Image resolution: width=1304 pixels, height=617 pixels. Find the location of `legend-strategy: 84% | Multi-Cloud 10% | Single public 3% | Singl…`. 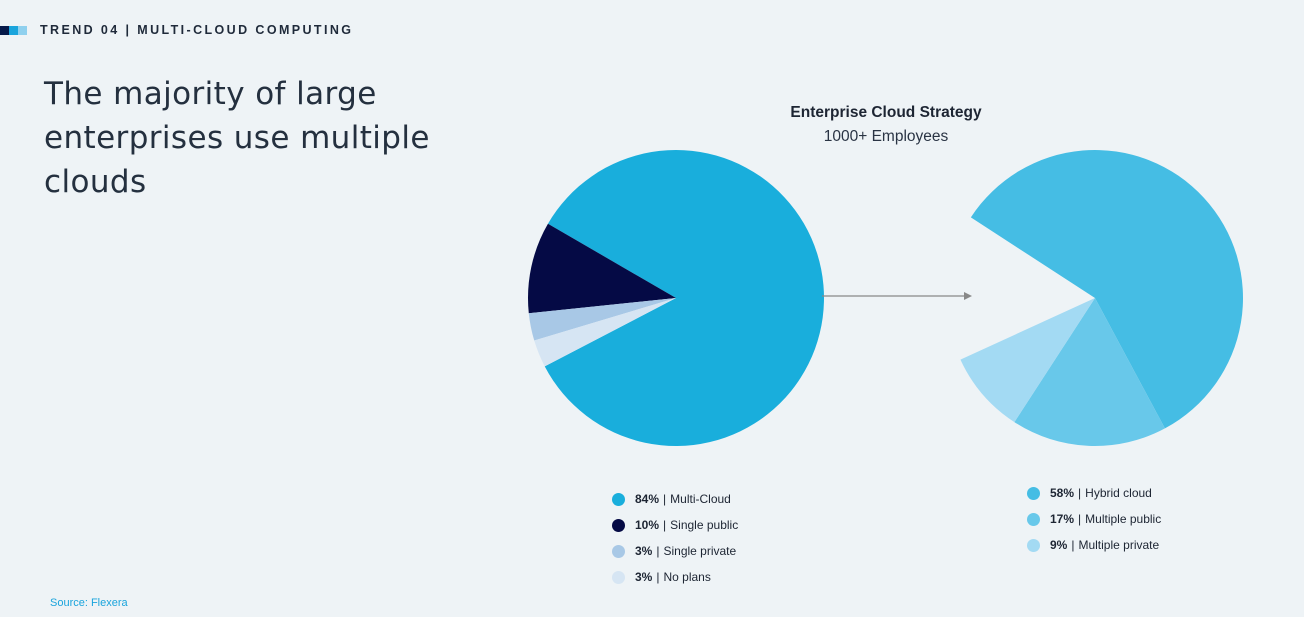

legend-strategy: 84% | Multi-Cloud 10% | Single public 3% | Singl… is located at coordinates (675, 538).